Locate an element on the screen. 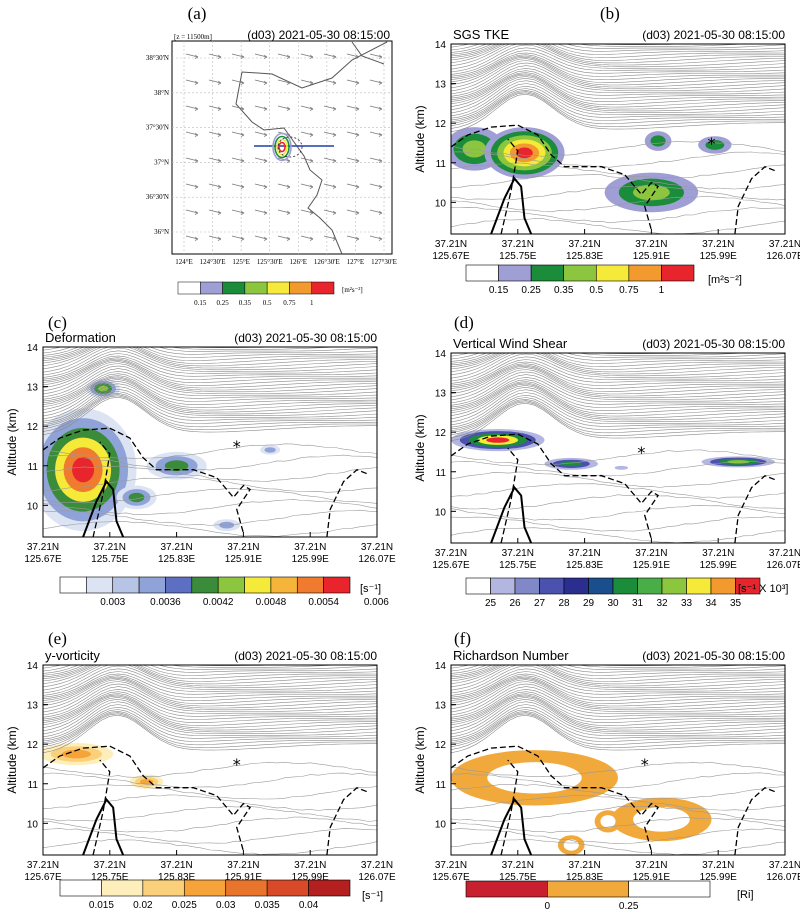 This screenshot has height=916, width=800. colorbar-tick-label: 0.003 is located at coordinates (112, 602).